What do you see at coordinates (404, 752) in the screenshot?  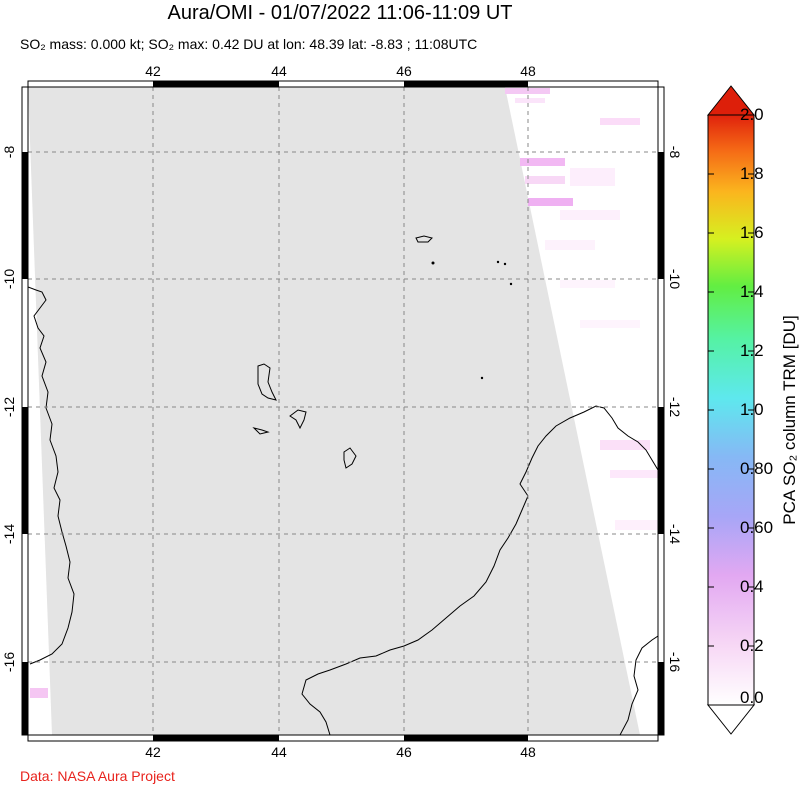 I see `lon-tick-bottom-46: 46` at bounding box center [404, 752].